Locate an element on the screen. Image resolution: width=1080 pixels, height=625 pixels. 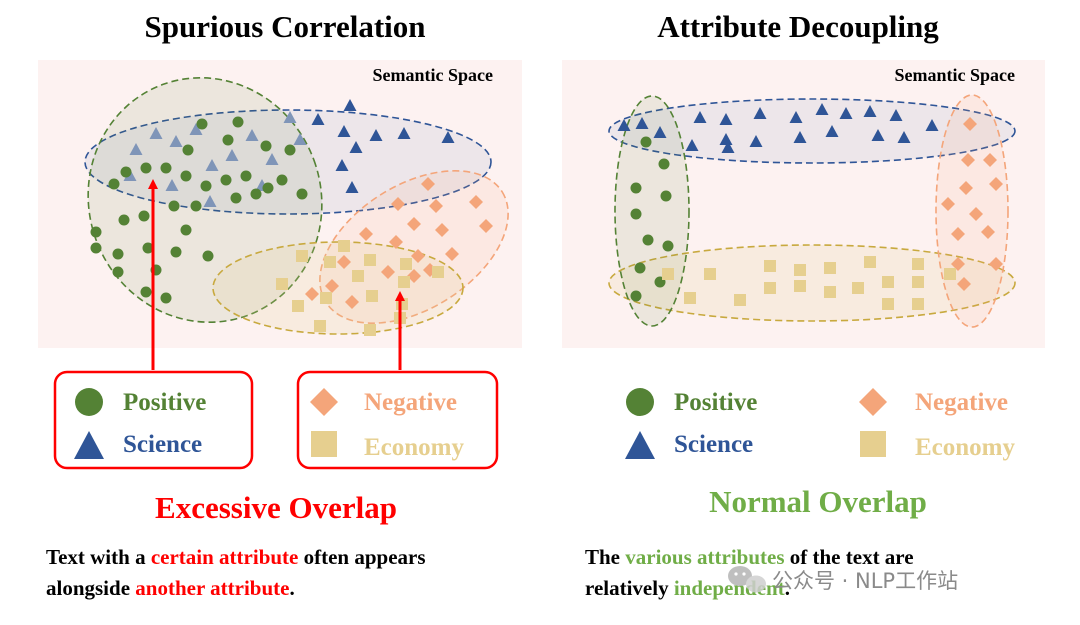
left-title: Spurious Correlation is located at coordinates (284, 26).